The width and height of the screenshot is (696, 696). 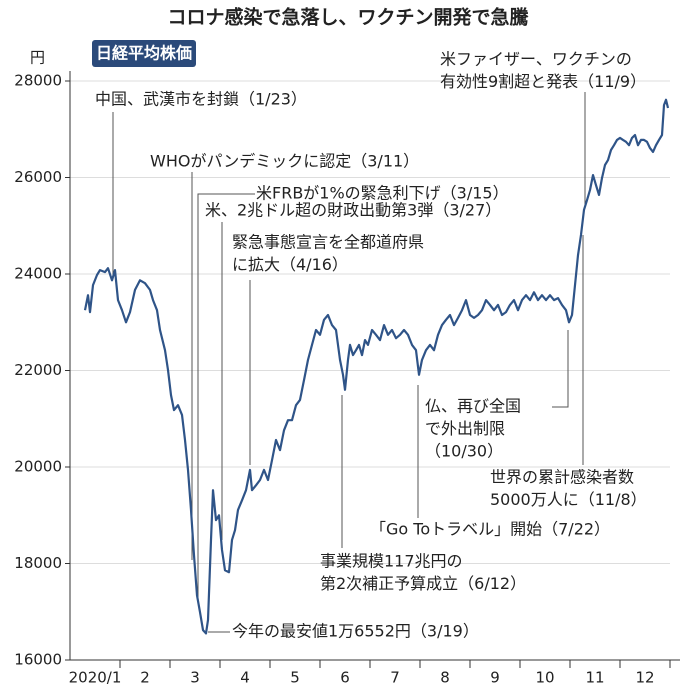 I want to click on annotation: で外出制限, so click(x=465, y=428).